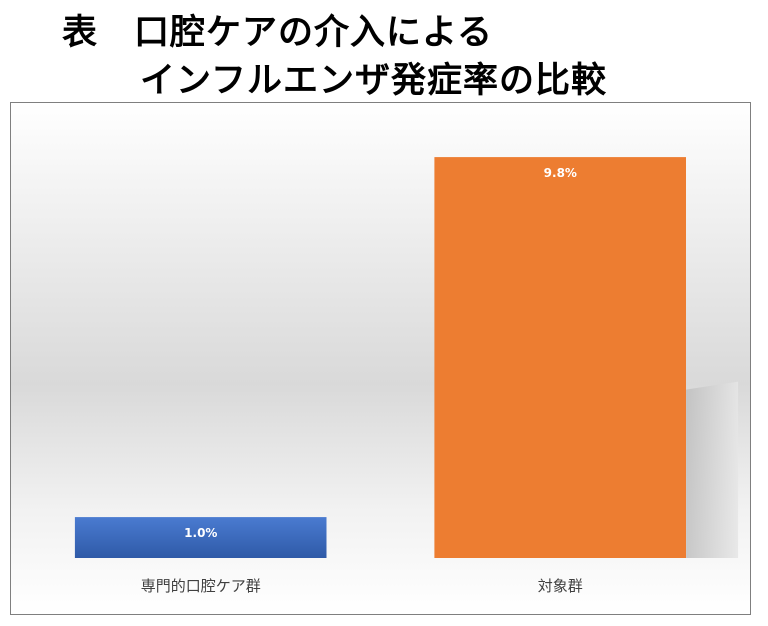 This screenshot has height=626, width=768. I want to click on chart-title-line-2: インフルエンザ発症率の比較, so click(373, 81).